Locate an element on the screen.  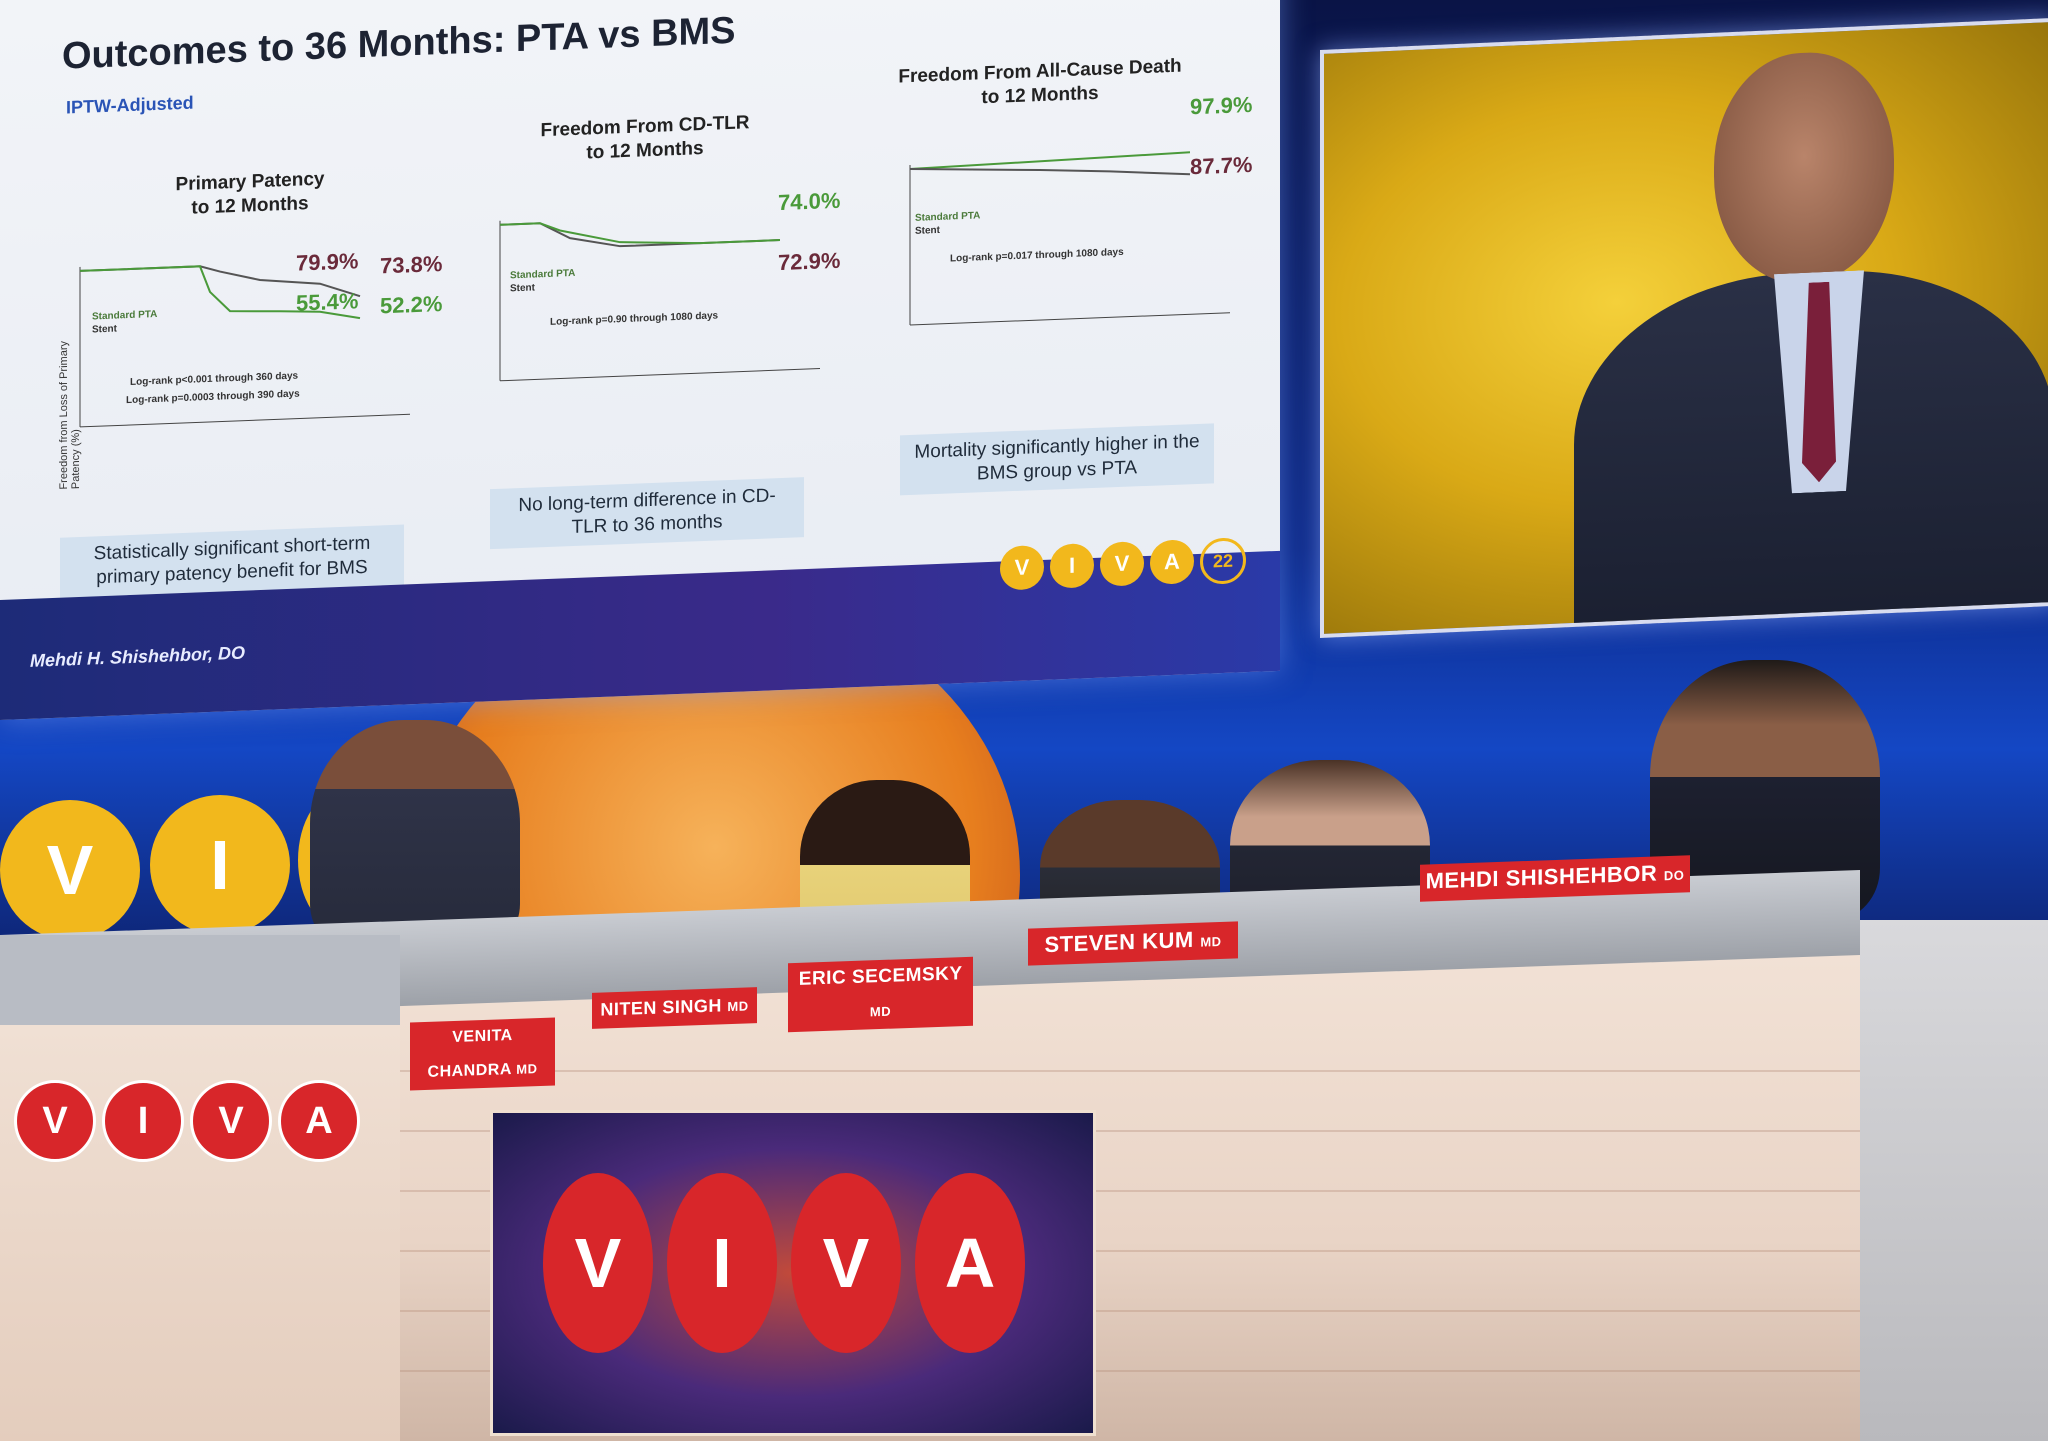
km-plot-patency is located at coordinates (244, 346).